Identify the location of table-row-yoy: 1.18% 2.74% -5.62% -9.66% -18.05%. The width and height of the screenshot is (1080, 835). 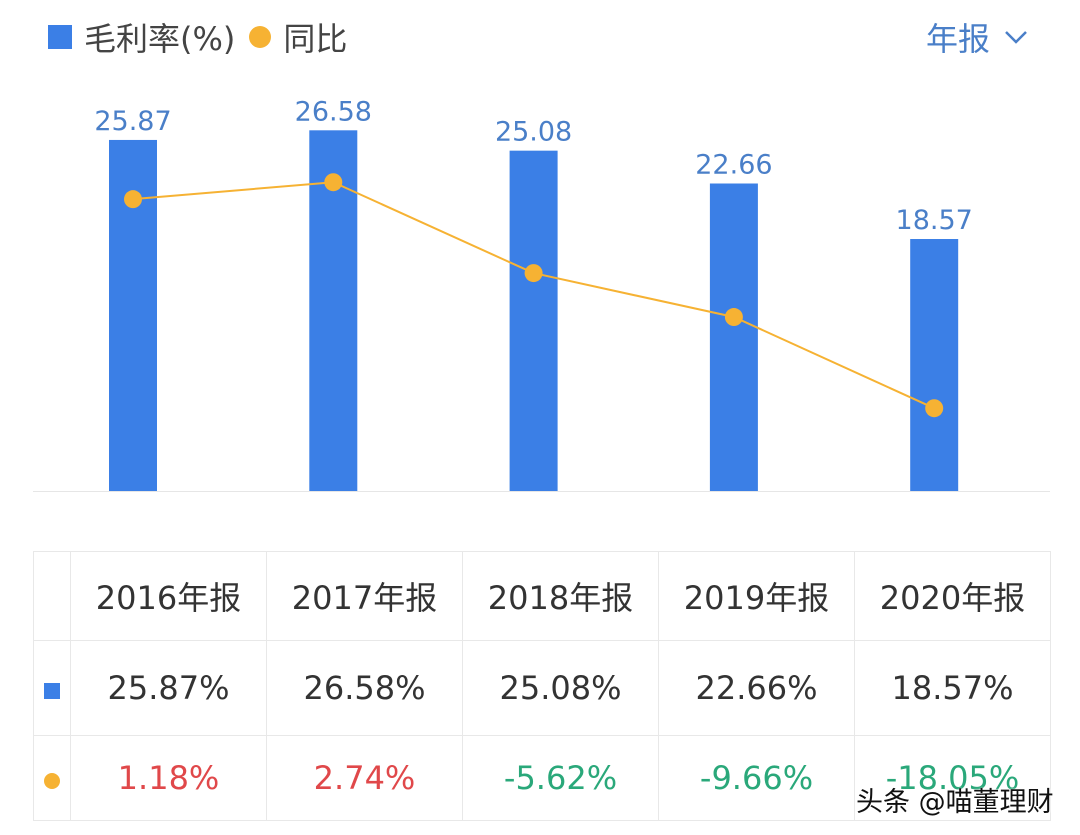
(542, 778).